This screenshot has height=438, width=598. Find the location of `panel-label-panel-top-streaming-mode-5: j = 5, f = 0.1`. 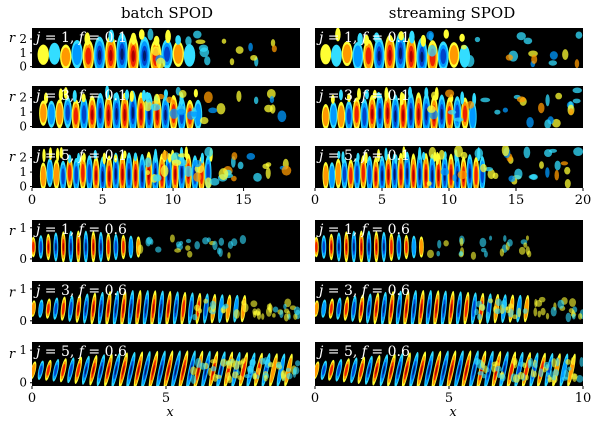

panel-label-panel-top-streaming-mode-5: j = 5, f = 0.1 is located at coordinates (363, 156).